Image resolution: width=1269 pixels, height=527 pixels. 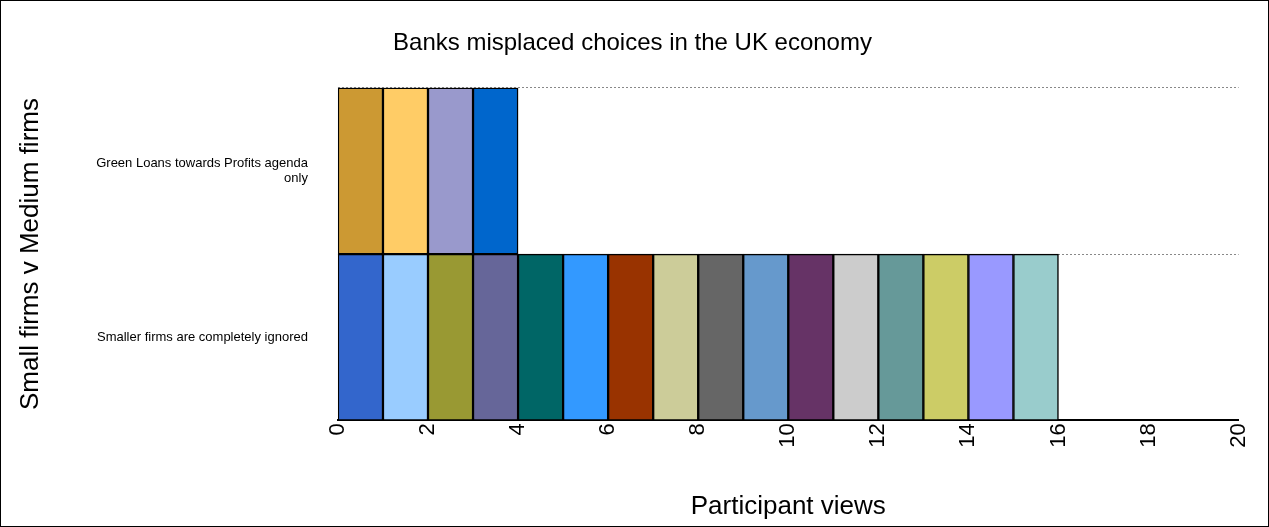 What do you see at coordinates (202, 170) in the screenshot?
I see `y-tick-label: Green Loans towards Profits agenda only` at bounding box center [202, 170].